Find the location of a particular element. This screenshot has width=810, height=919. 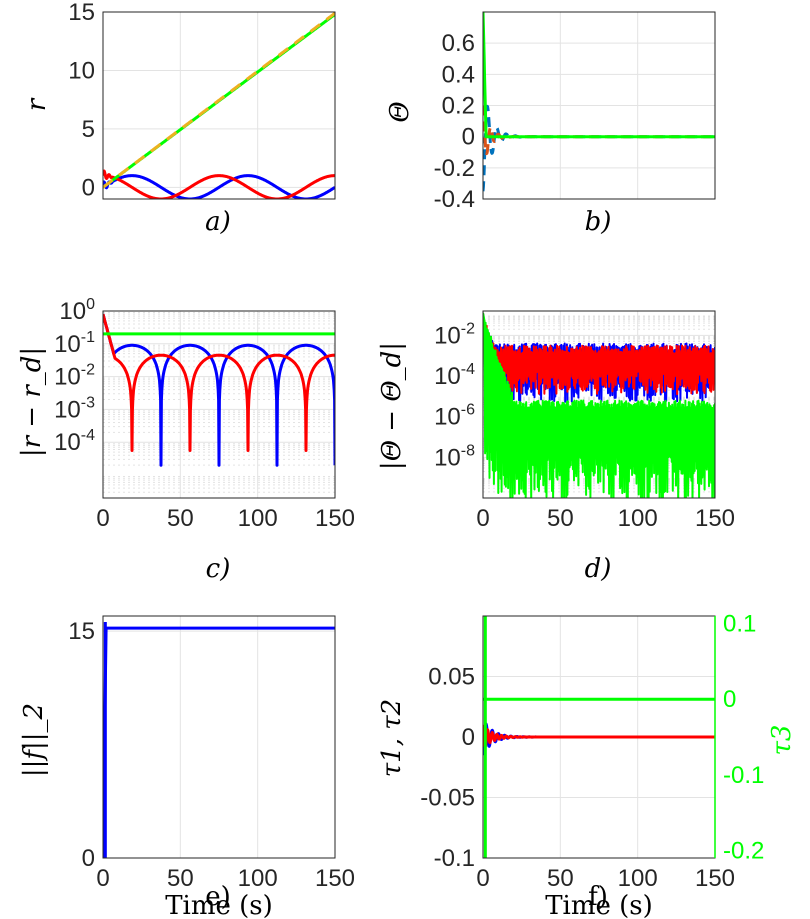

y-tick-label: 10 is located at coordinates (81, 70).